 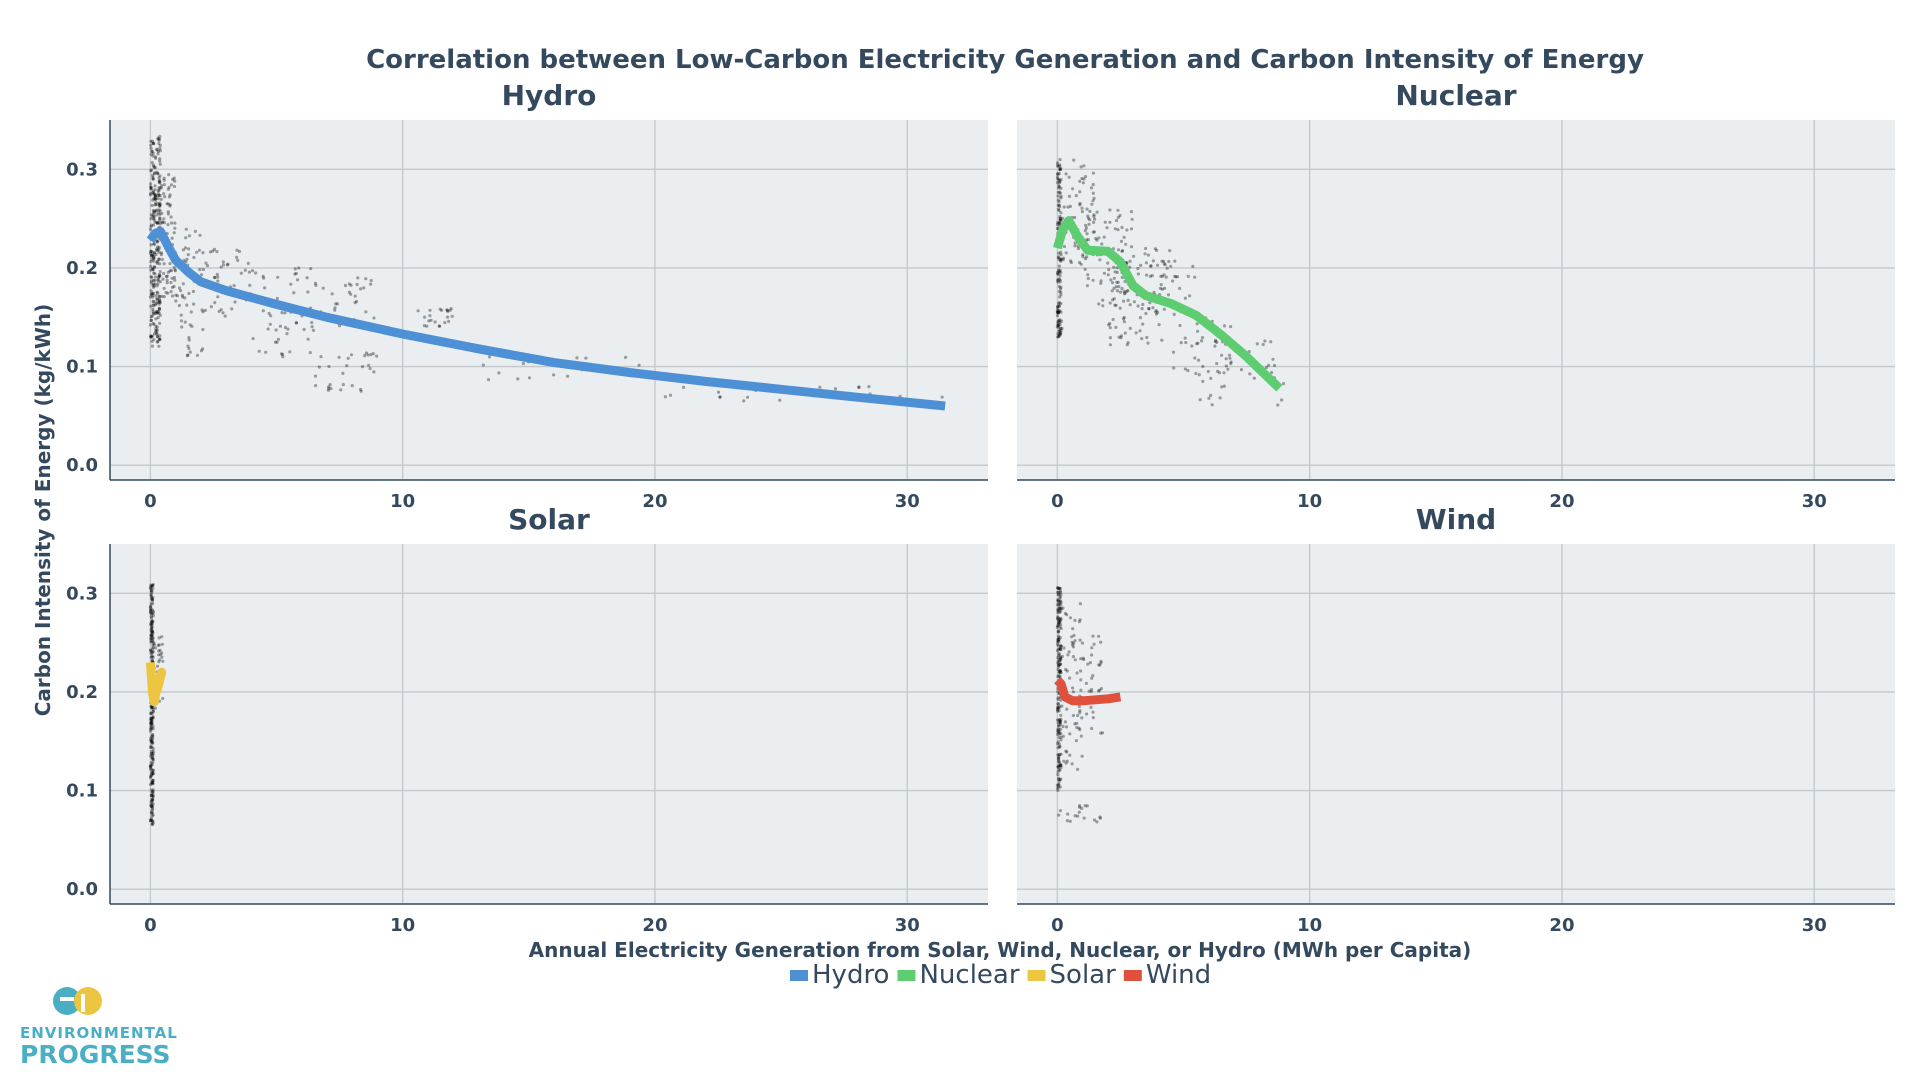 I want to click on x-tick-label: 30, so click(x=1814, y=501).